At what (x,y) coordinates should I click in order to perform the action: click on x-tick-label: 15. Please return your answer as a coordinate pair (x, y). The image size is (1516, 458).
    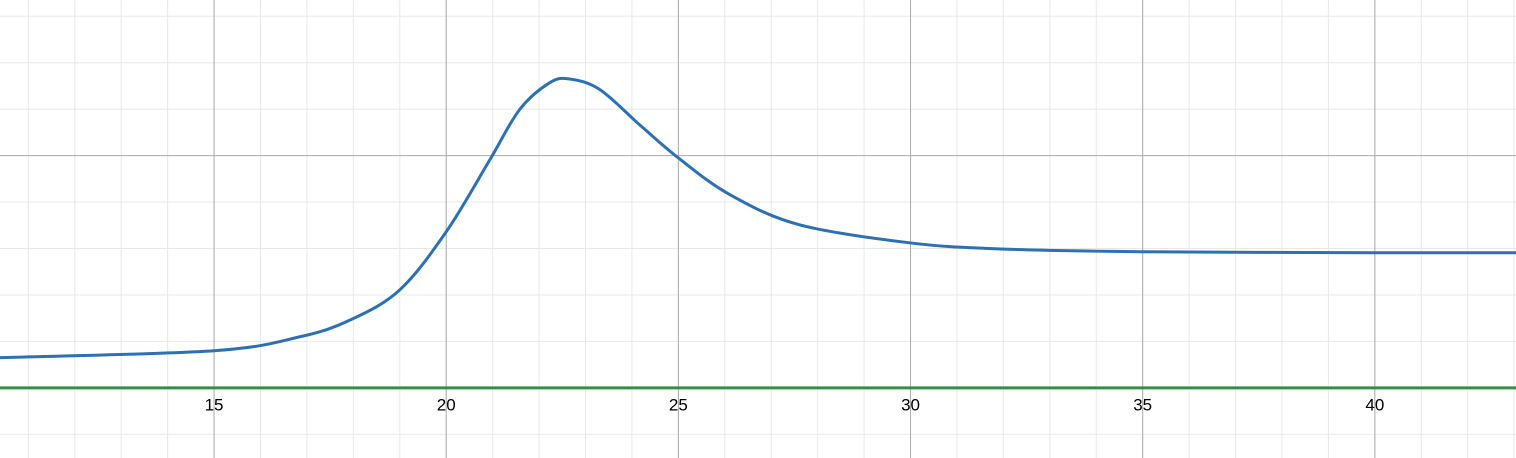
    Looking at the image, I should click on (214, 404).